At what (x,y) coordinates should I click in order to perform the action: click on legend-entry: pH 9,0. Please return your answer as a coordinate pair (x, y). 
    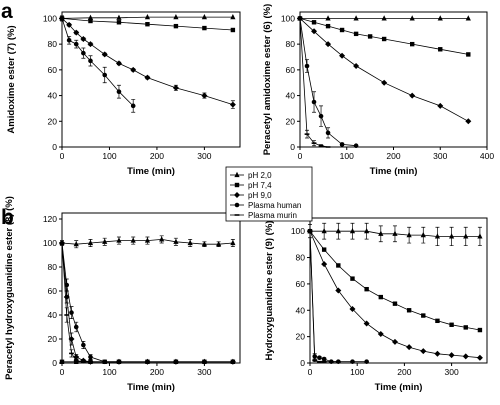
    Looking at the image, I should click on (260, 195).